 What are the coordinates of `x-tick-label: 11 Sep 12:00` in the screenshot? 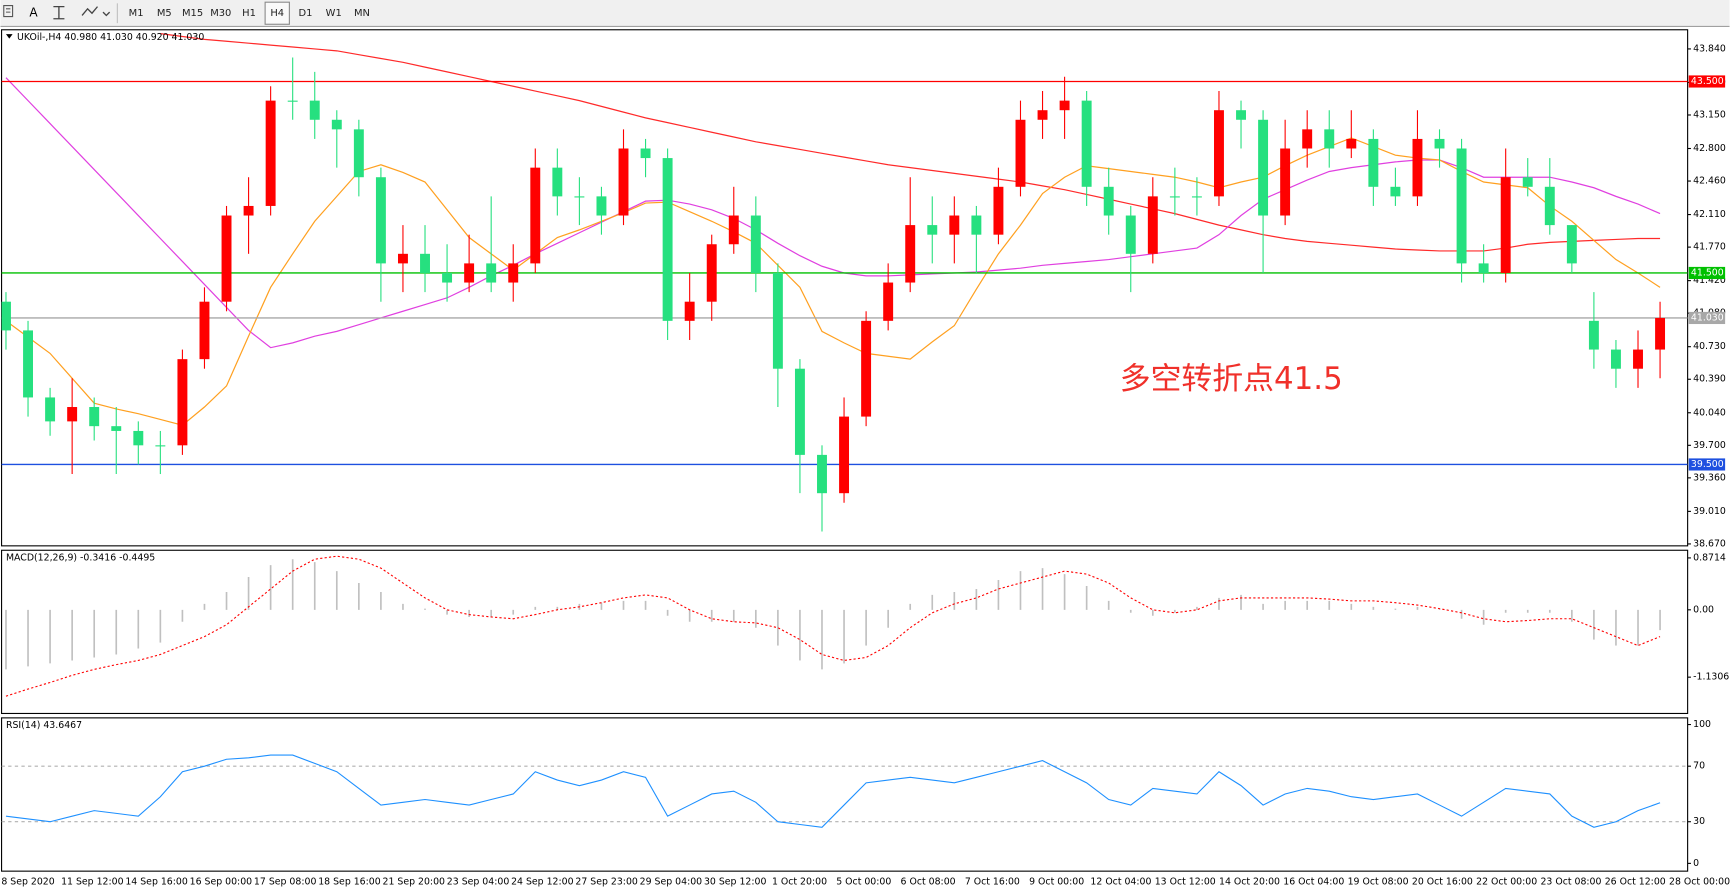 It's located at (92, 882).